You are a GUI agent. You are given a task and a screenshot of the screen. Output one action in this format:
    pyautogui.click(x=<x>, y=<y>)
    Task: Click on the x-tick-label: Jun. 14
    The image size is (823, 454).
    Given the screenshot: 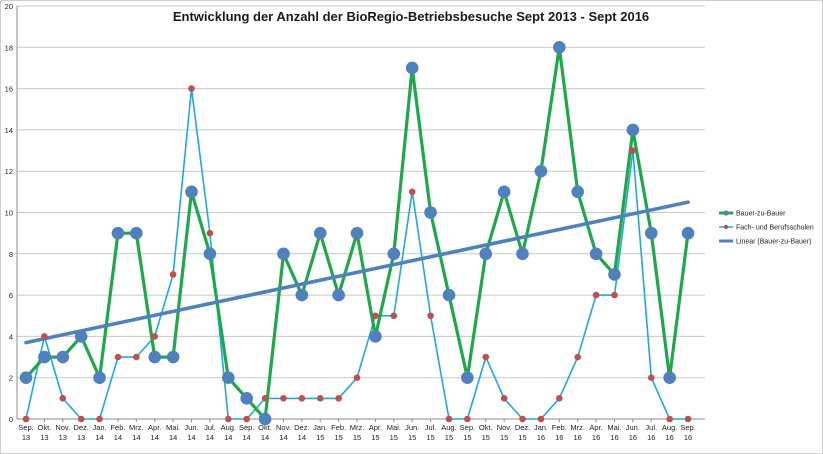 What is the action you would take?
    pyautogui.click(x=191, y=432)
    